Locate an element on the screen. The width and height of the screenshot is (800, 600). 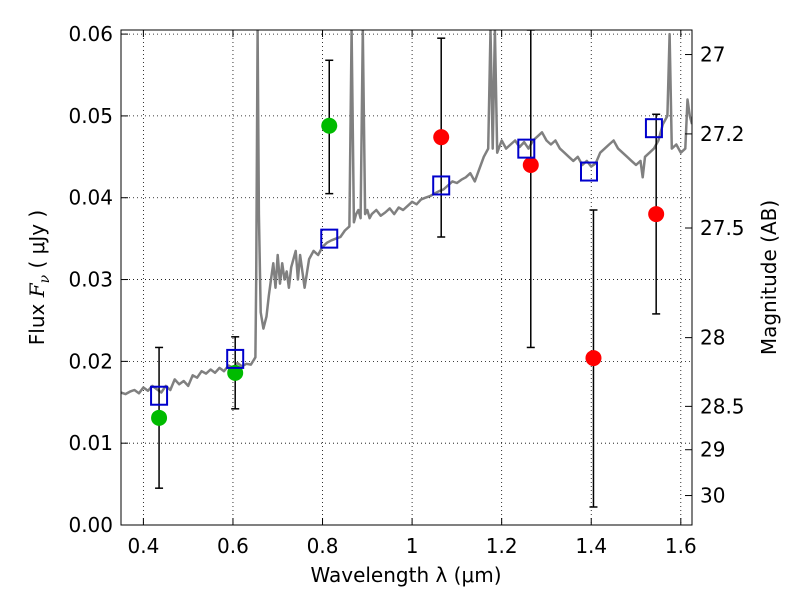
y2-tick-label: 27 is located at coordinates (712, 55).